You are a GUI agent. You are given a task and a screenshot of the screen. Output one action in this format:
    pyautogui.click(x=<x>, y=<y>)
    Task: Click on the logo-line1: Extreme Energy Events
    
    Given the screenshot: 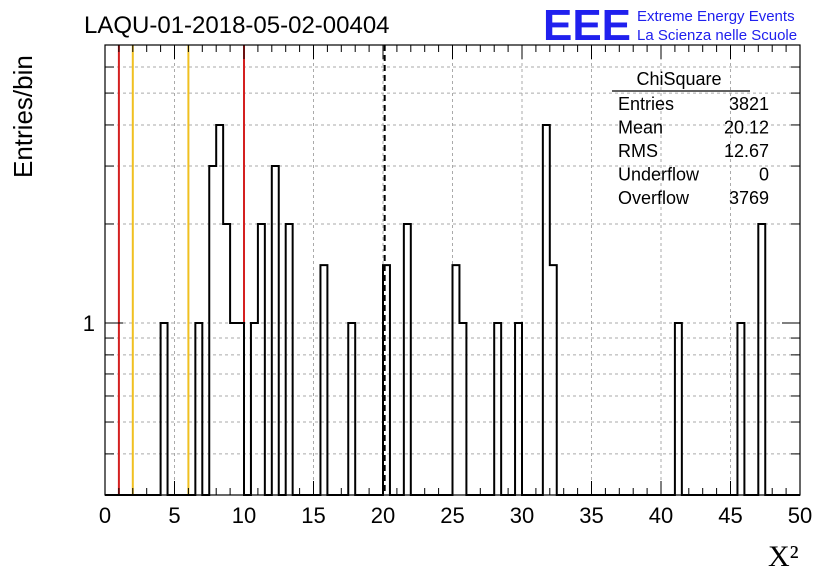 What is the action you would take?
    pyautogui.click(x=716, y=16)
    